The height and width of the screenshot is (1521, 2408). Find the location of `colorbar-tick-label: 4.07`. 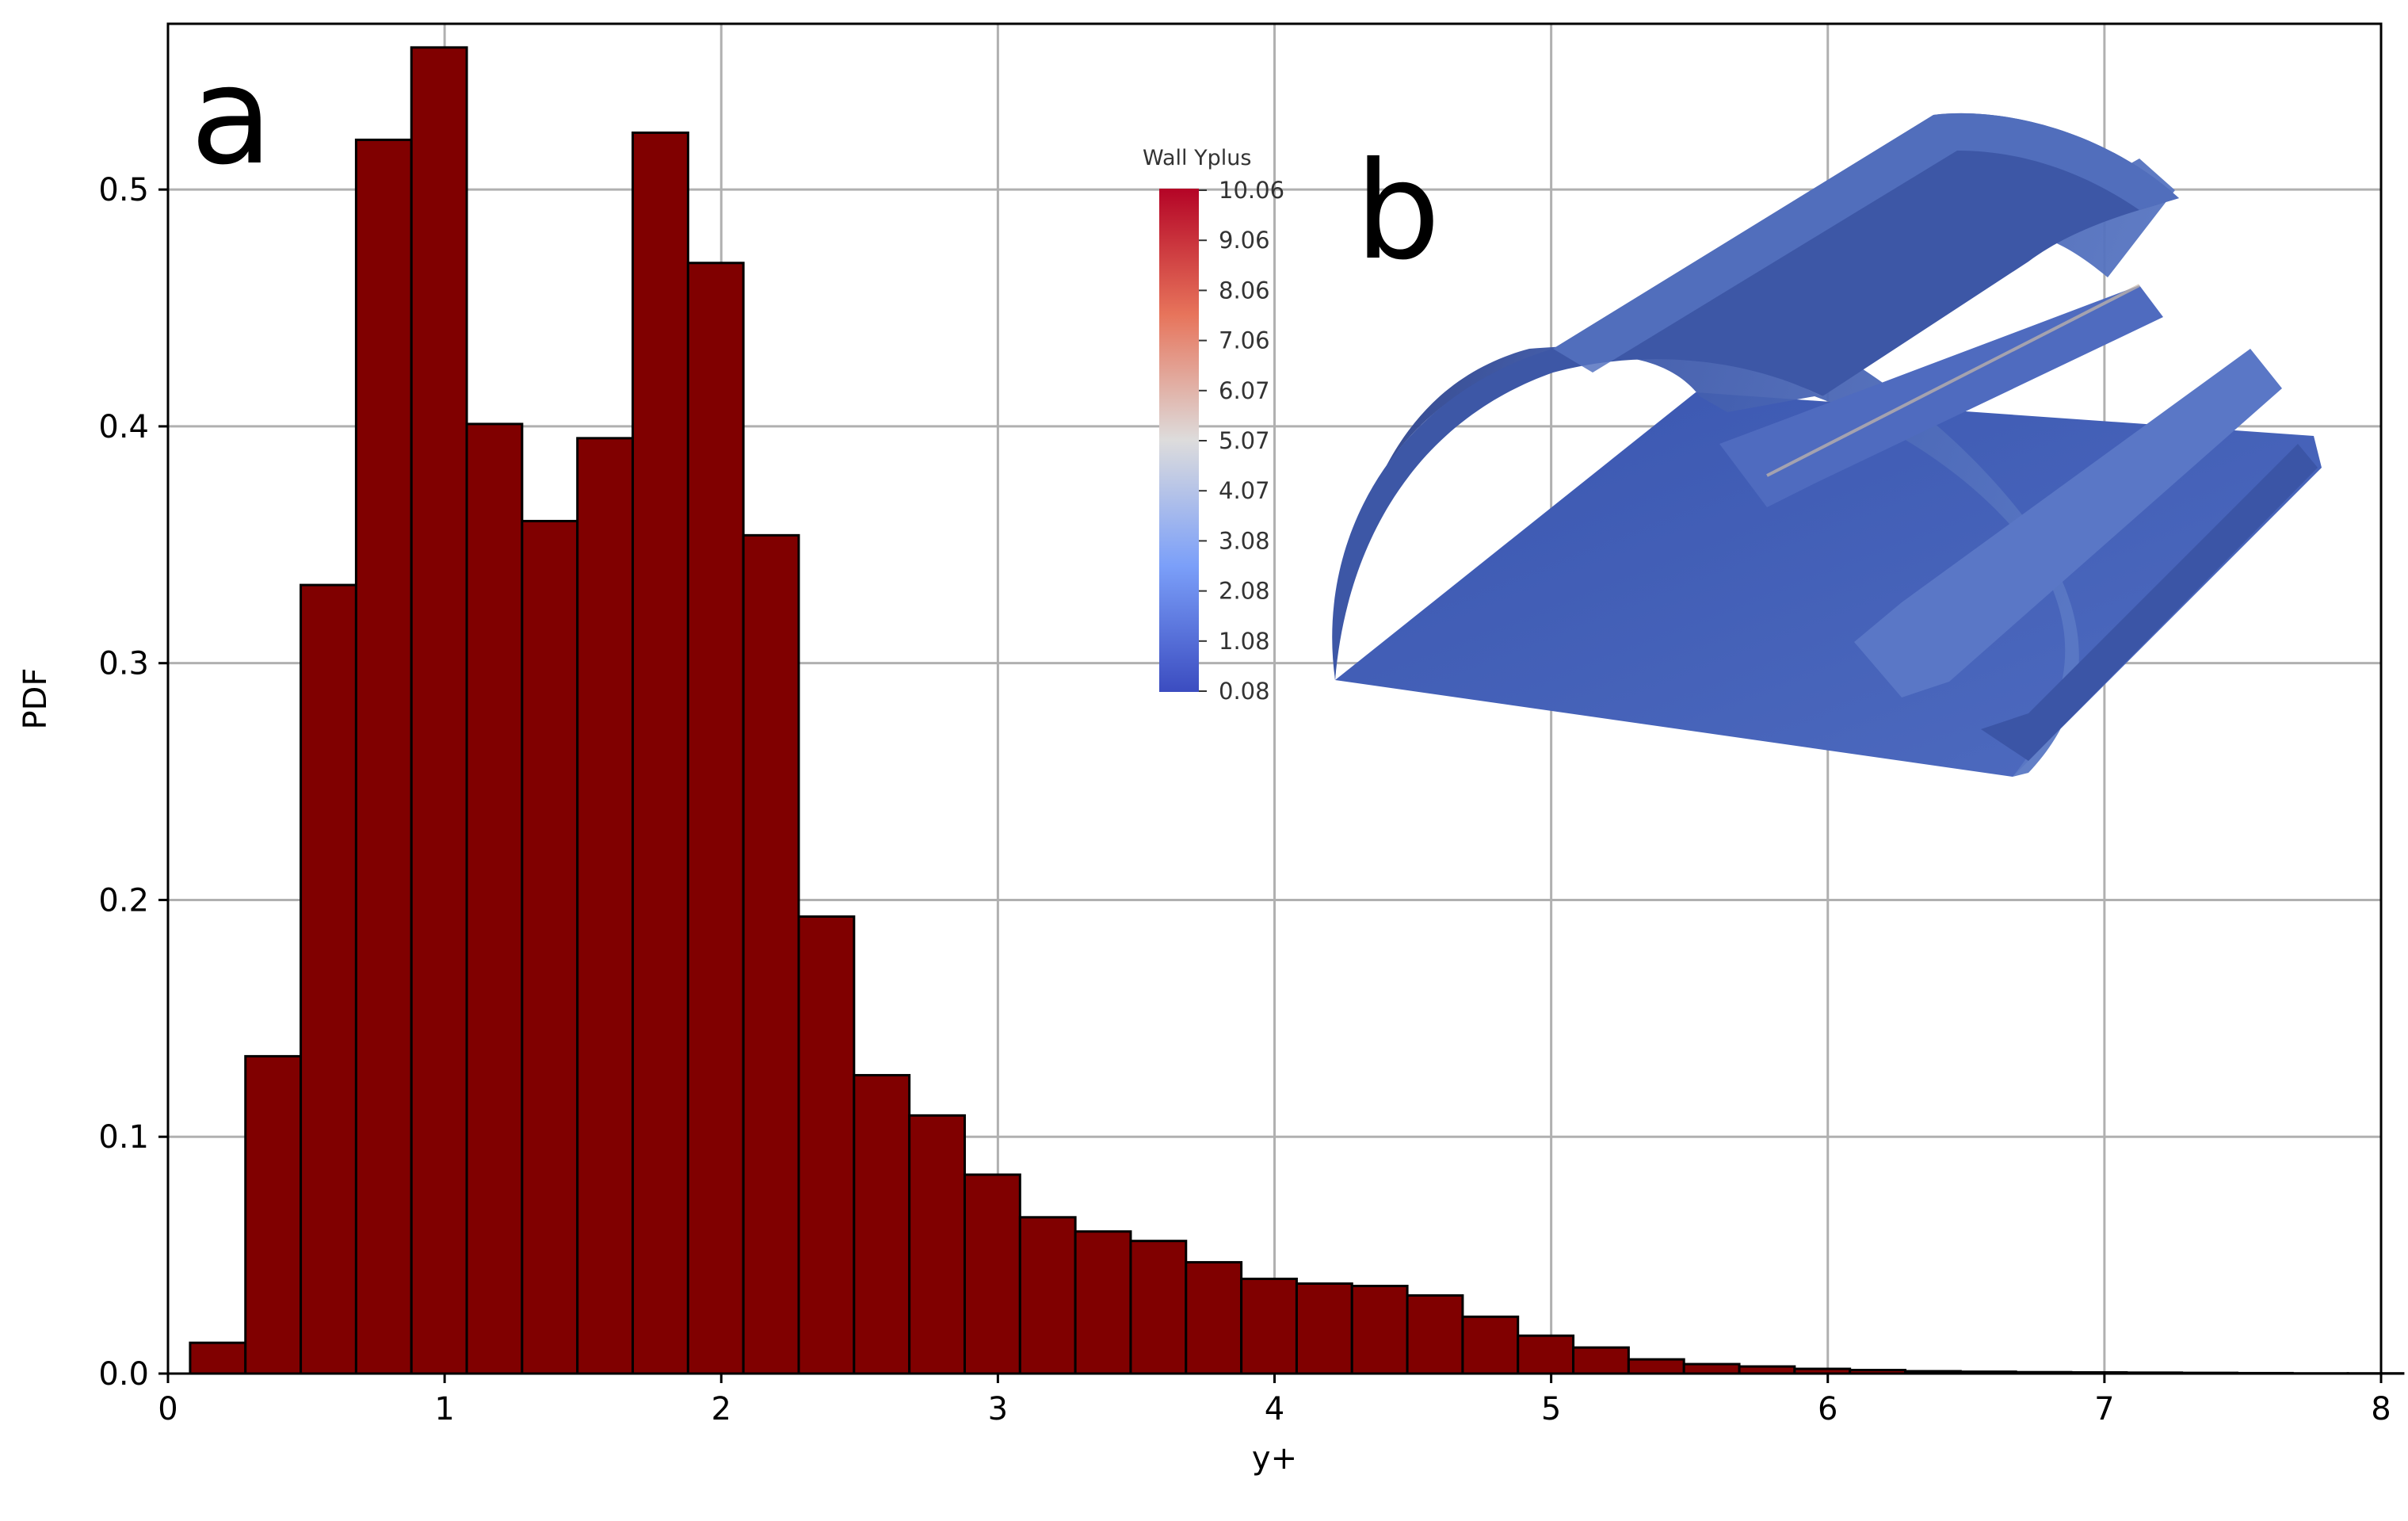

colorbar-tick-label: 4.07 is located at coordinates (1244, 490).